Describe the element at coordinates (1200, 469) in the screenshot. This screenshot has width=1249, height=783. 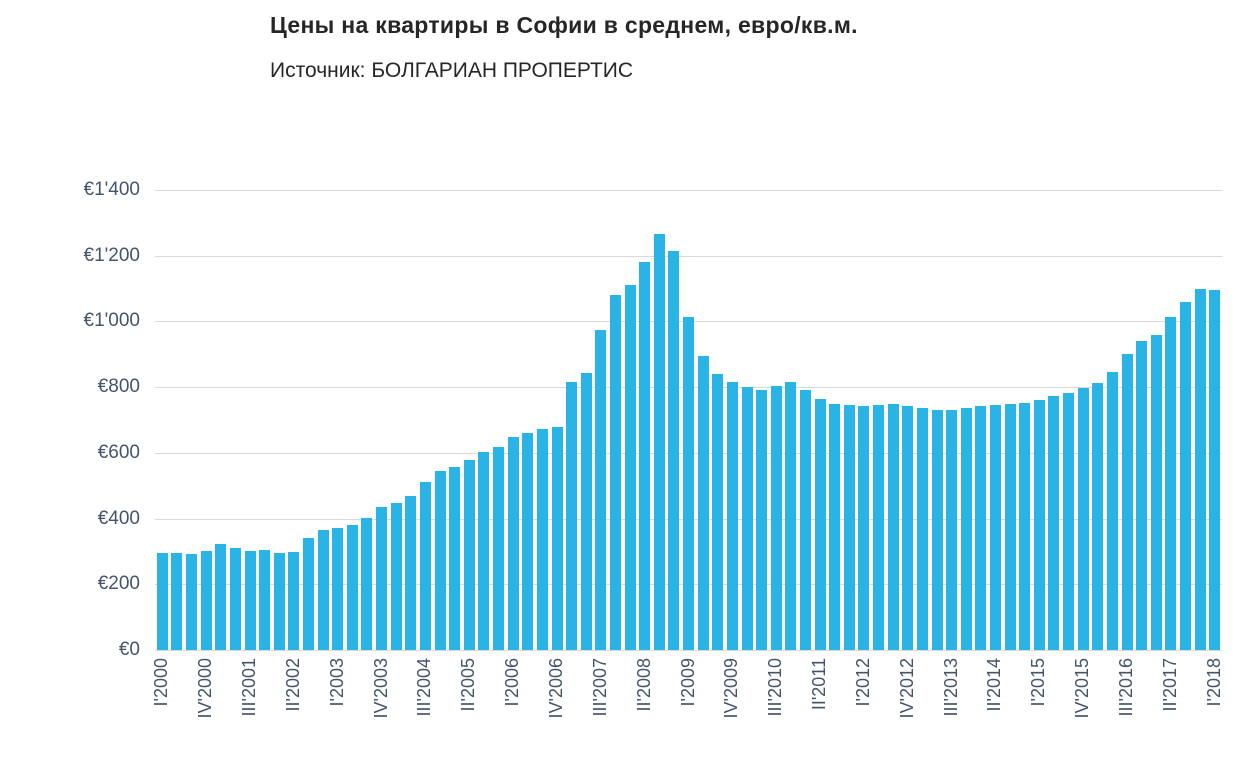
I see `bar-IV'2017` at that location.